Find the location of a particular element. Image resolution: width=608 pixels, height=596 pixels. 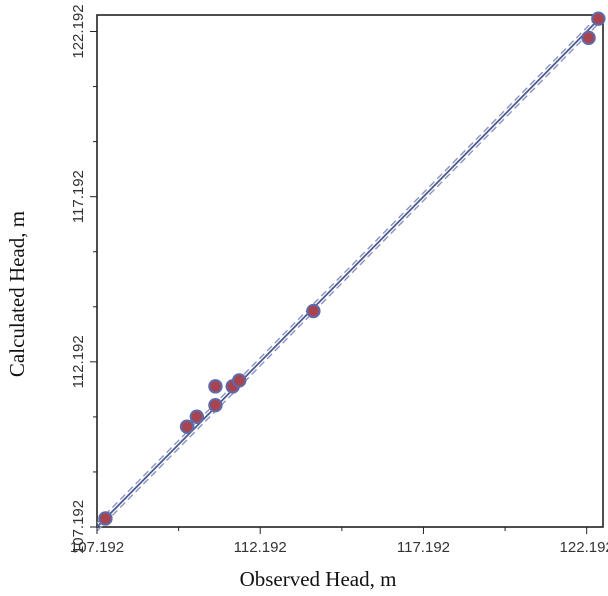

x-tick-label: 122.192 is located at coordinates (584, 547).